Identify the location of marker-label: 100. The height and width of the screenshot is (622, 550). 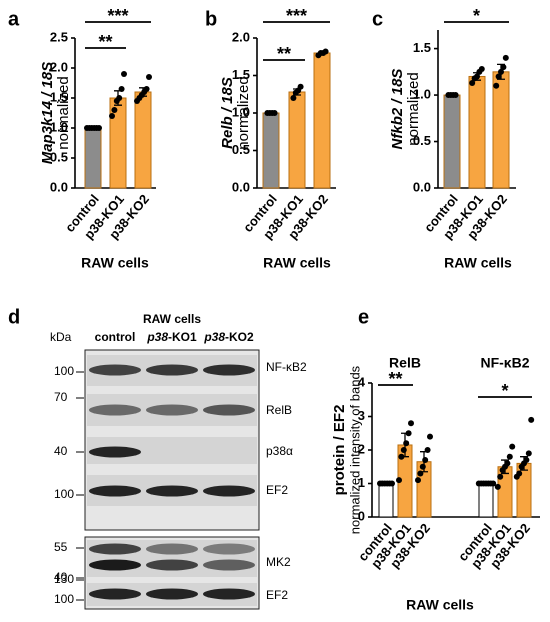
(64, 371).